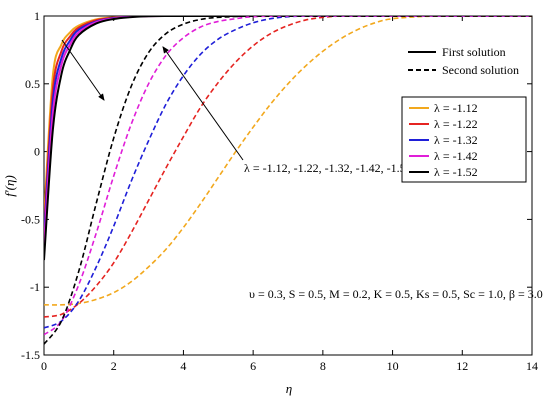  What do you see at coordinates (456, 108) in the screenshot?
I see `legend-lambda-label: λ = -1.12` at bounding box center [456, 108].